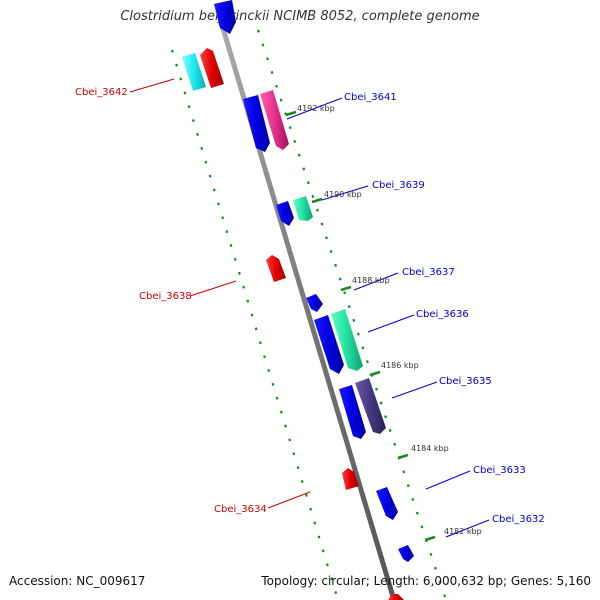 This screenshot has height=600, width=600. What do you see at coordinates (499, 470) in the screenshot?
I see `gene-label: Cbei_3633` at bounding box center [499, 470].